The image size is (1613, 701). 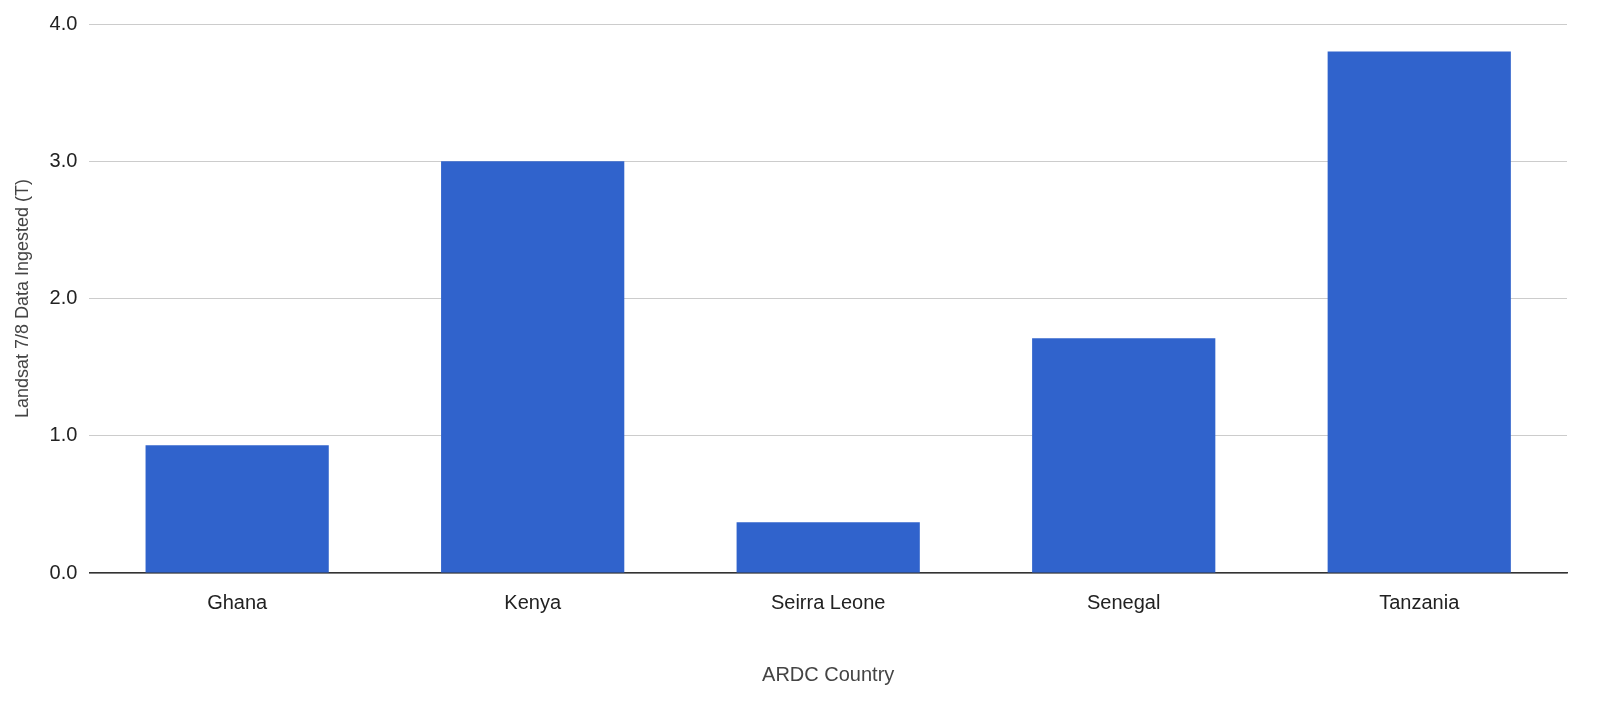 What do you see at coordinates (63, 22) in the screenshot?
I see `y-tick-label: 4.0` at bounding box center [63, 22].